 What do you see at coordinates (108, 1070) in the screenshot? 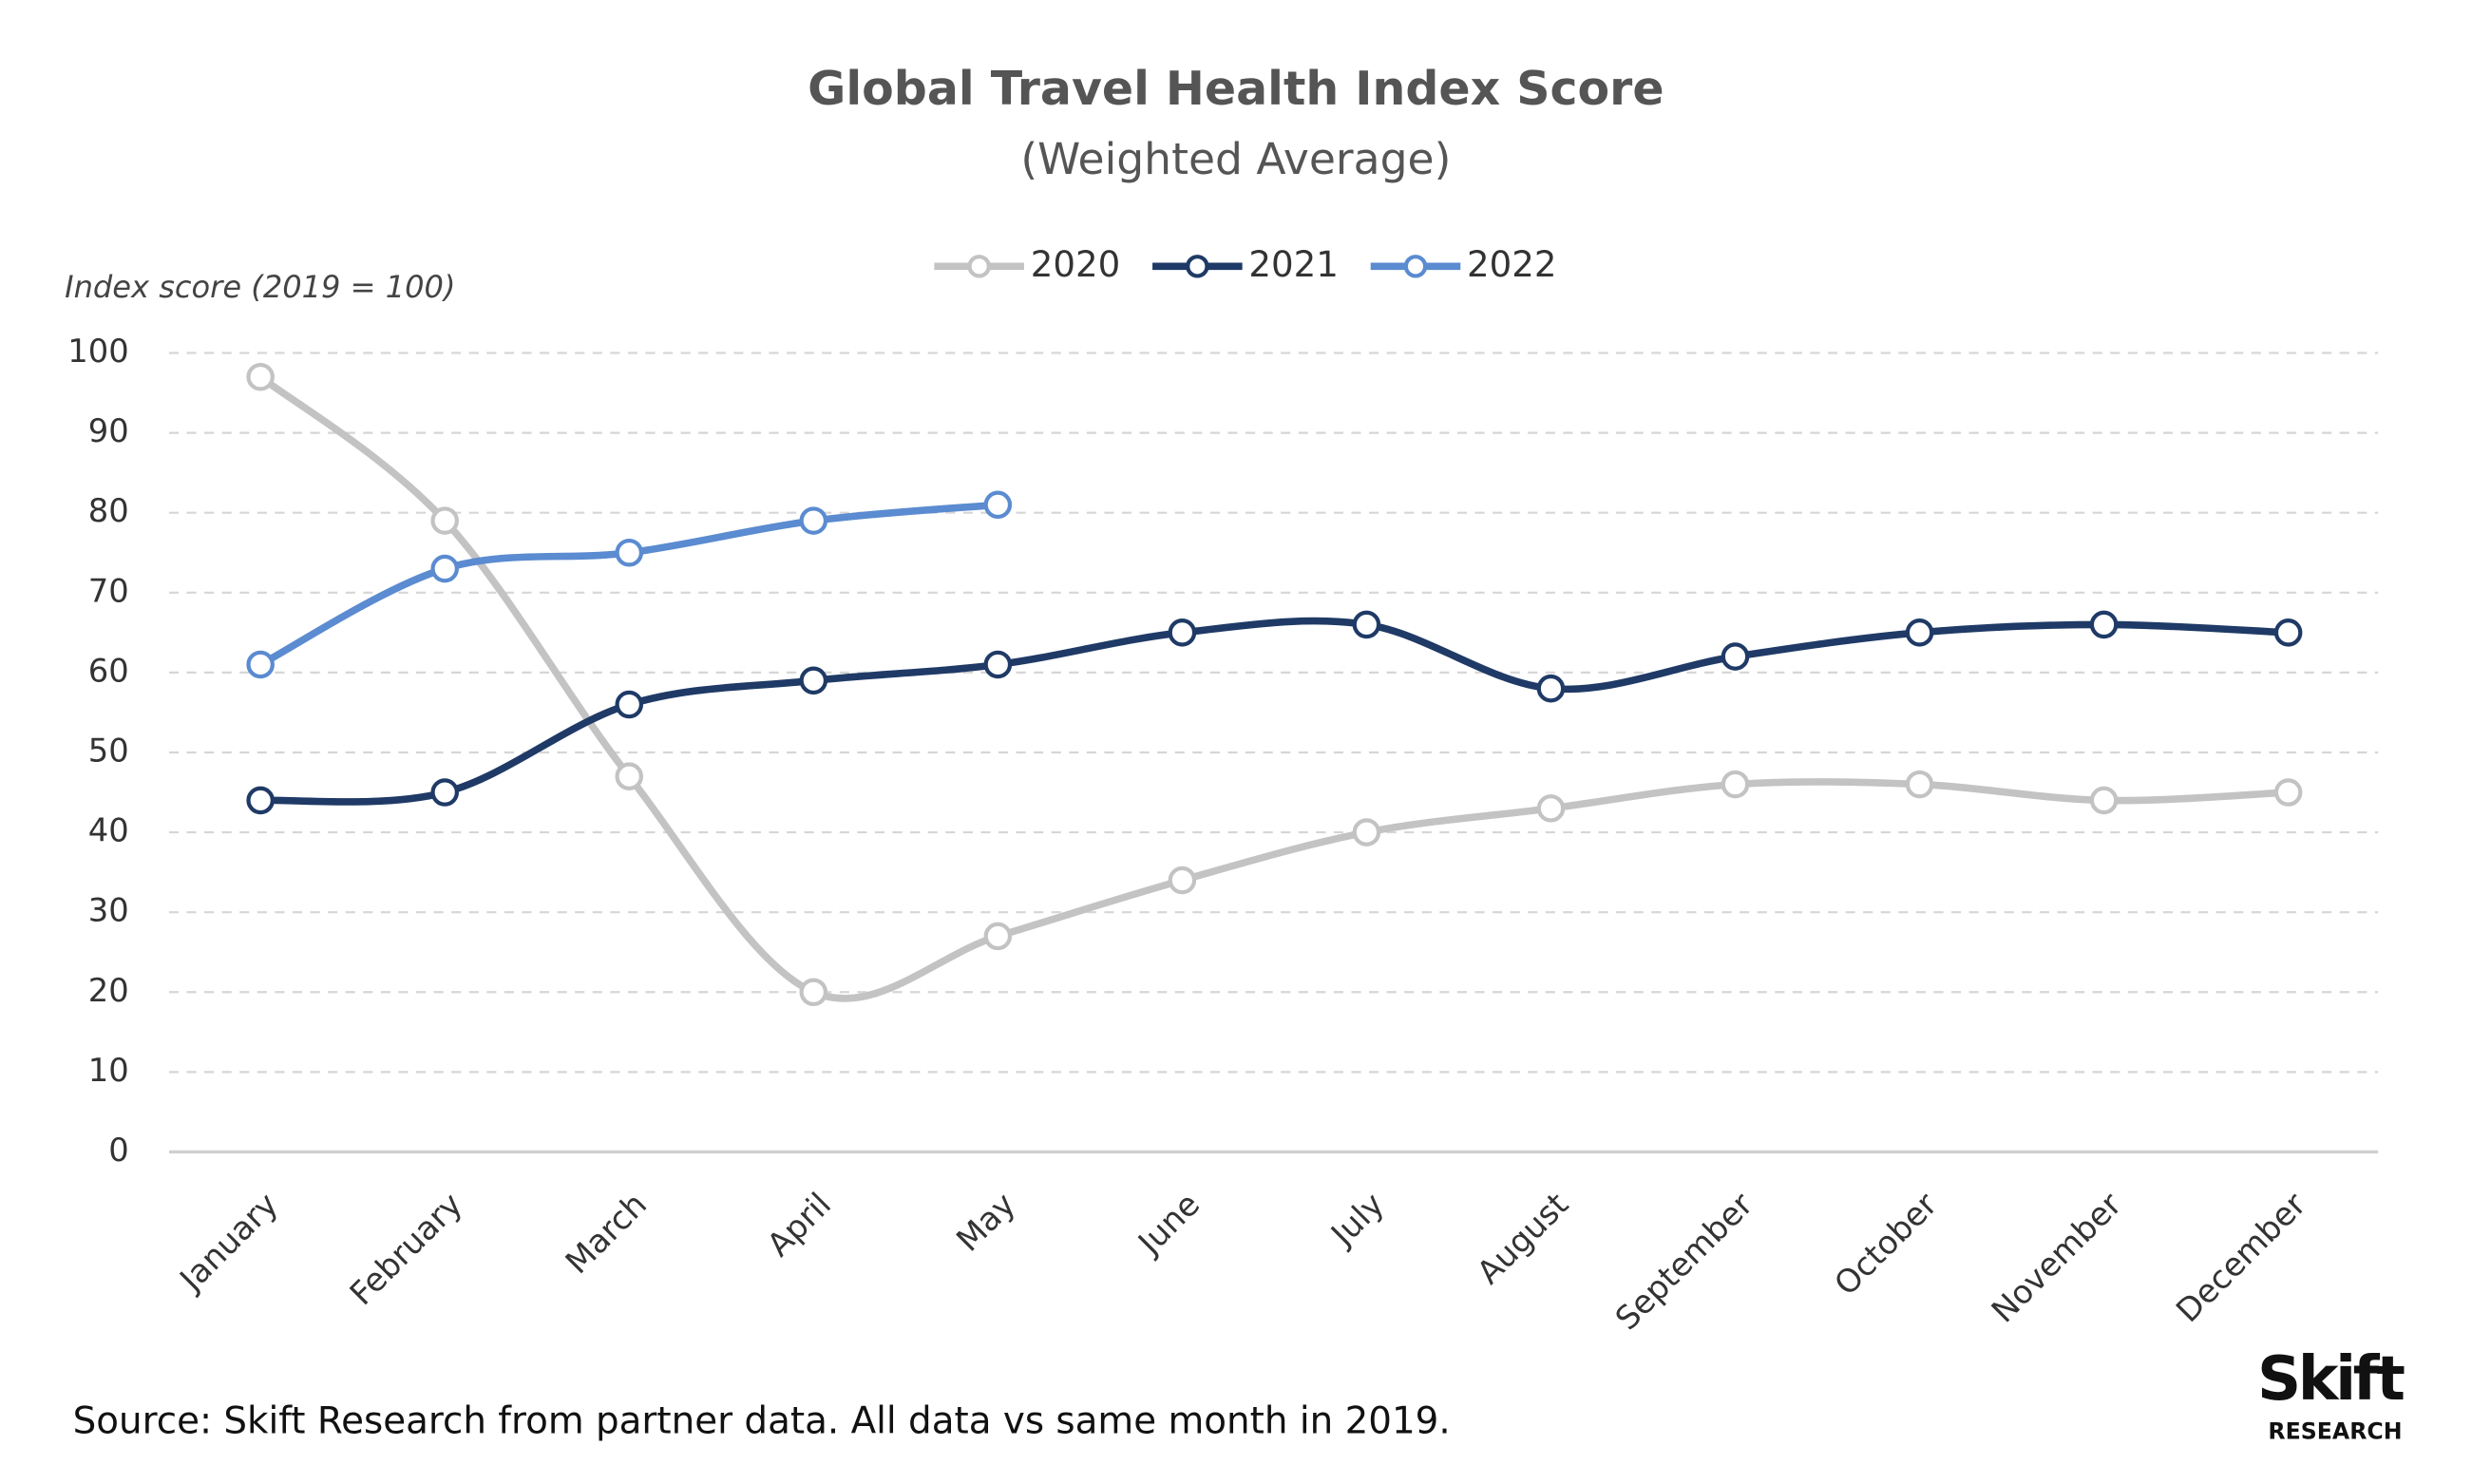
I see `y-tick-label: 10` at bounding box center [108, 1070].